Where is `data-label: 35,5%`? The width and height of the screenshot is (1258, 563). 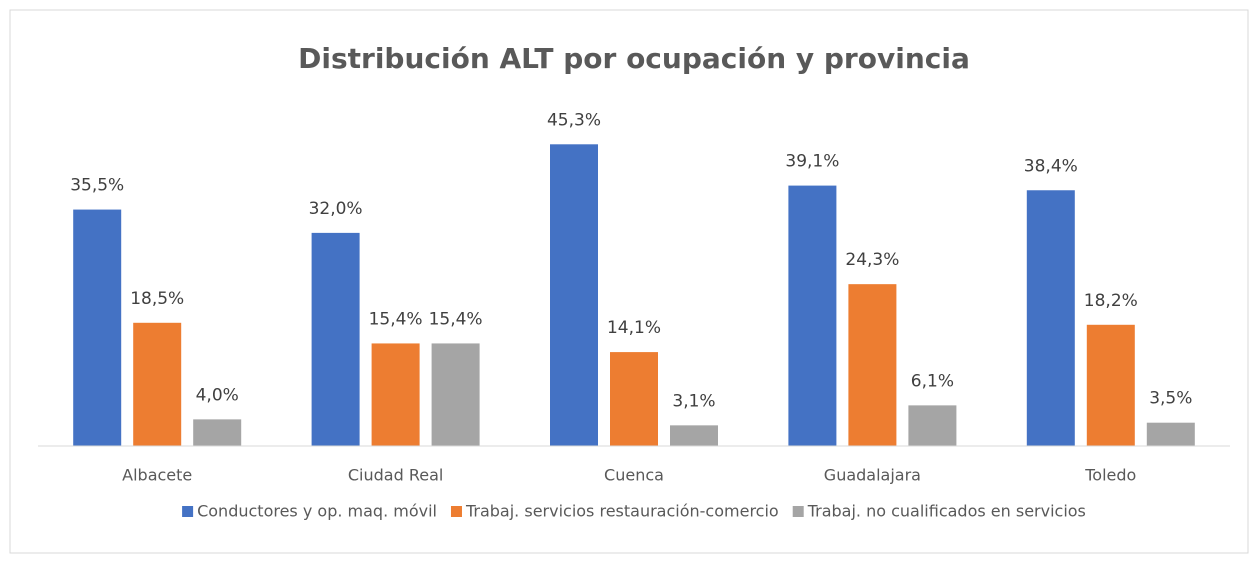 data-label: 35,5% is located at coordinates (97, 186).